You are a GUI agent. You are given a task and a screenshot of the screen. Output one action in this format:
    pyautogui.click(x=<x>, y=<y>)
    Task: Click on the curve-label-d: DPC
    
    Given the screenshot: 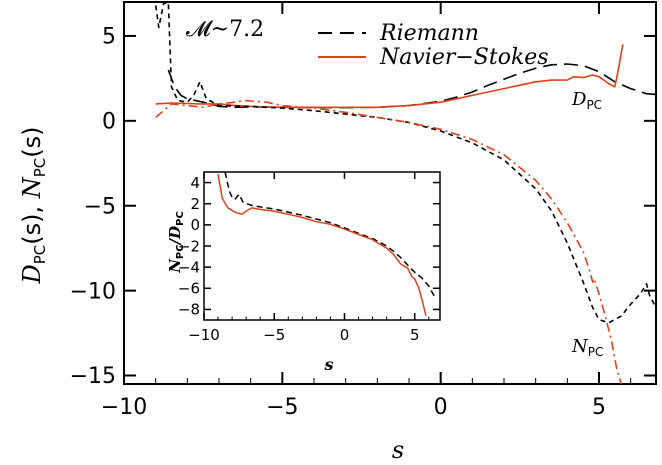 What is the action you would take?
    pyautogui.click(x=586, y=100)
    